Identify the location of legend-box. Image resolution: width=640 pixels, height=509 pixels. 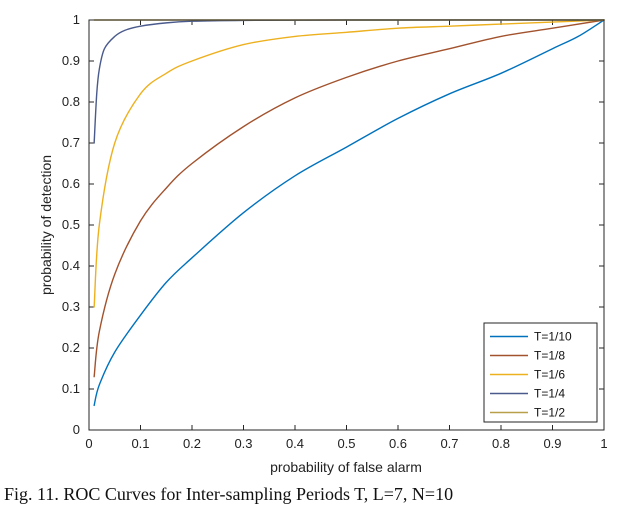
(540, 372).